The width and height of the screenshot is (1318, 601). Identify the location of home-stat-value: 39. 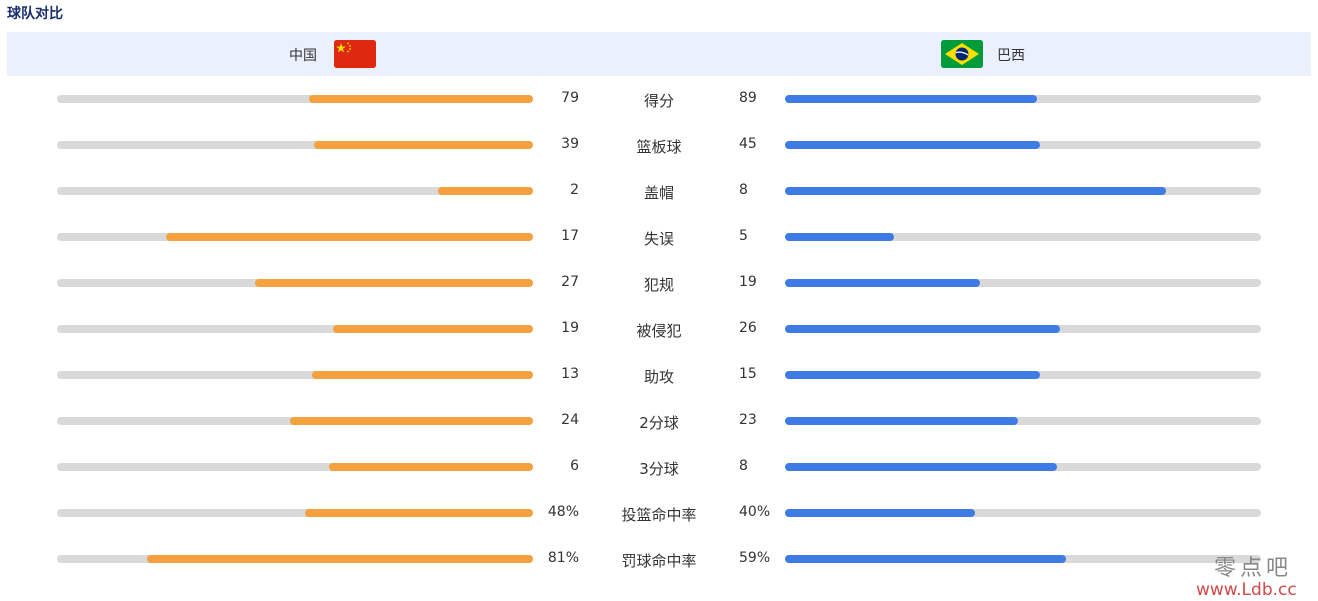
(570, 144).